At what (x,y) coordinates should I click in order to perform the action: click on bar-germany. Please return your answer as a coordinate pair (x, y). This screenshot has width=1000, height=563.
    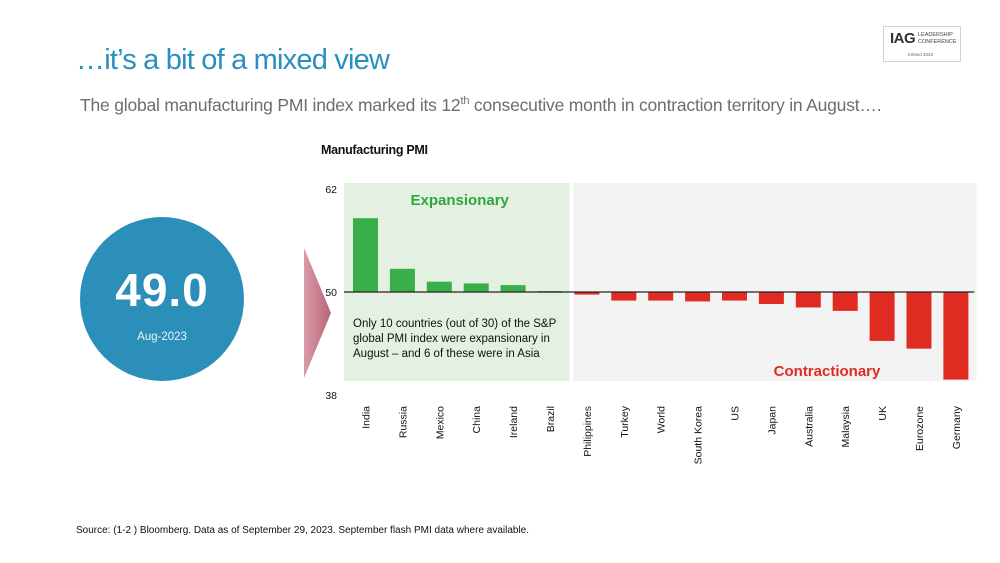
    Looking at the image, I should click on (956, 336).